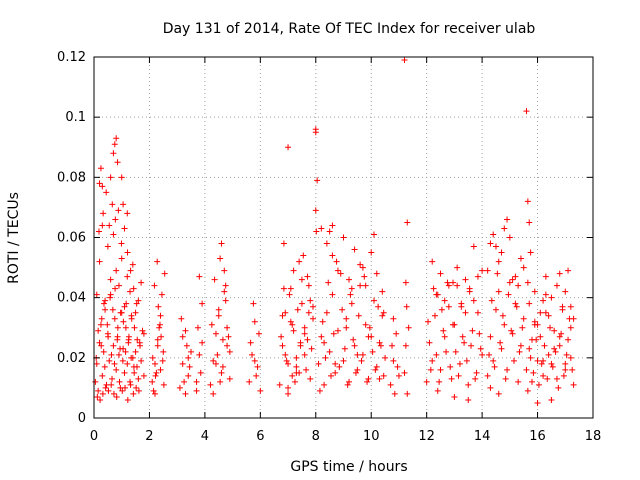 This screenshot has width=640, height=480. Describe the element at coordinates (205, 436) in the screenshot. I see `x-tick-label: 4` at that location.